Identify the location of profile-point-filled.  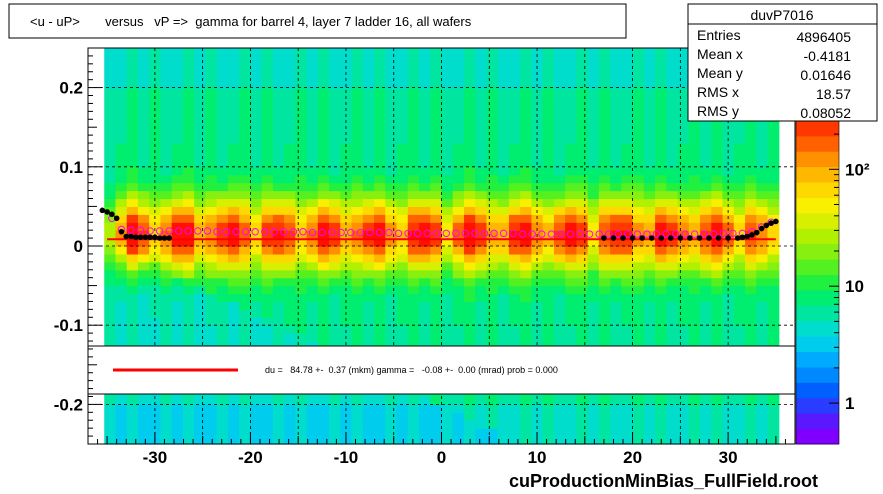
(766, 225).